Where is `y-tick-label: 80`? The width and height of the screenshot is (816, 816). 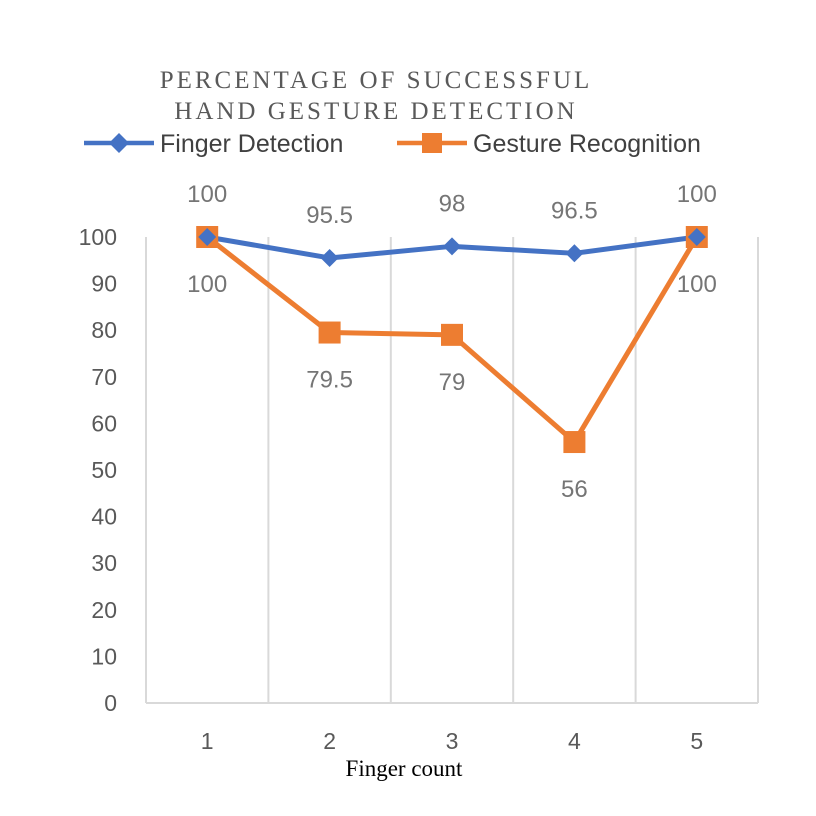
y-tick-label: 80 is located at coordinates (104, 330).